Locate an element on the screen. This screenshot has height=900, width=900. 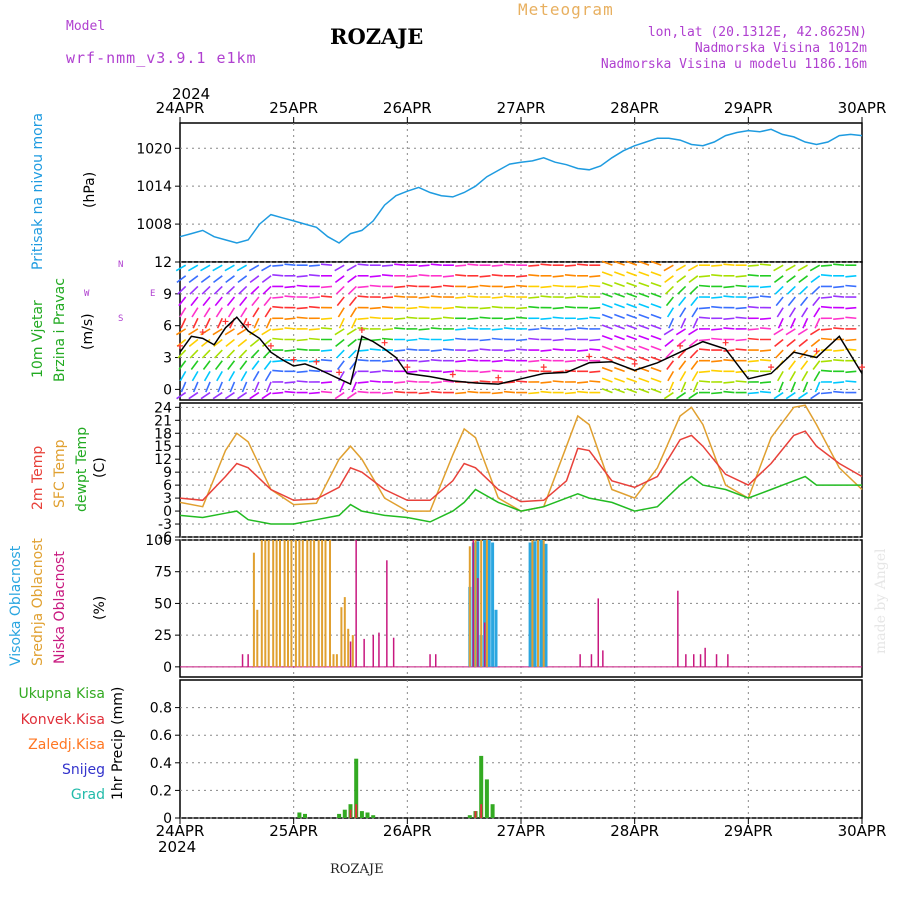
y-tick-label: 0 is located at coordinates (167, 668).